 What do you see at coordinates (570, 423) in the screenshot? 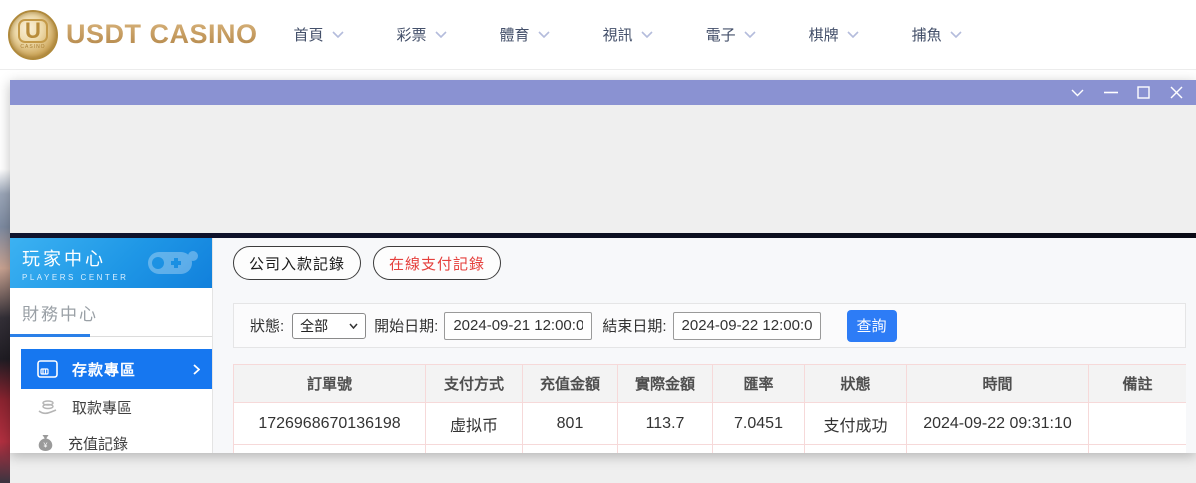
I see `cell-amount: 801` at bounding box center [570, 423].